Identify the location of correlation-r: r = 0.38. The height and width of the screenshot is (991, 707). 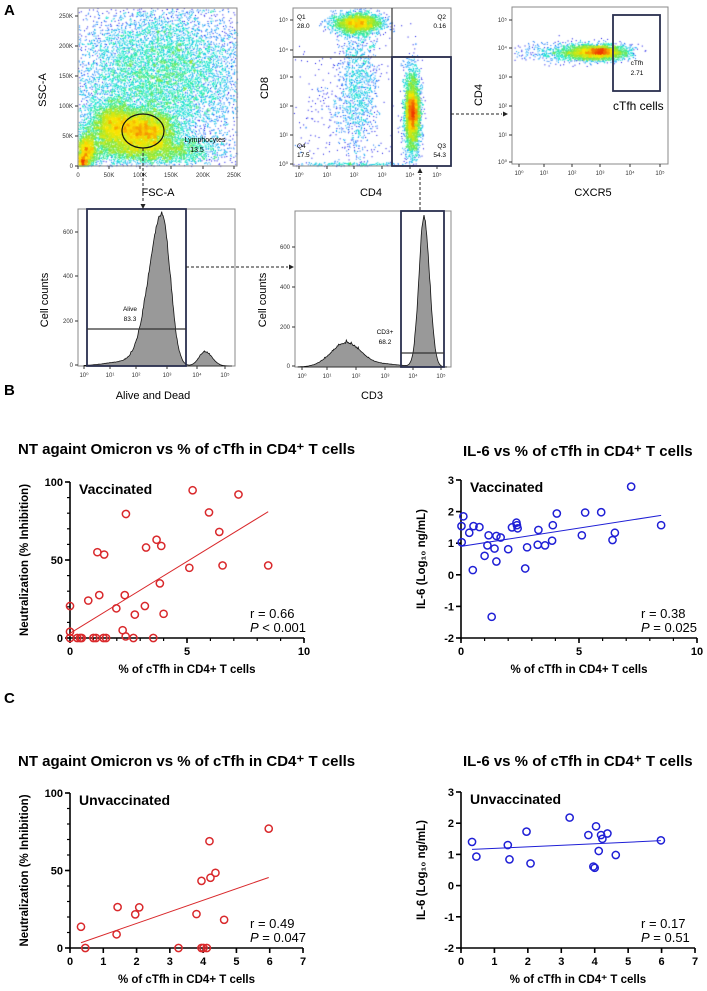
(663, 613).